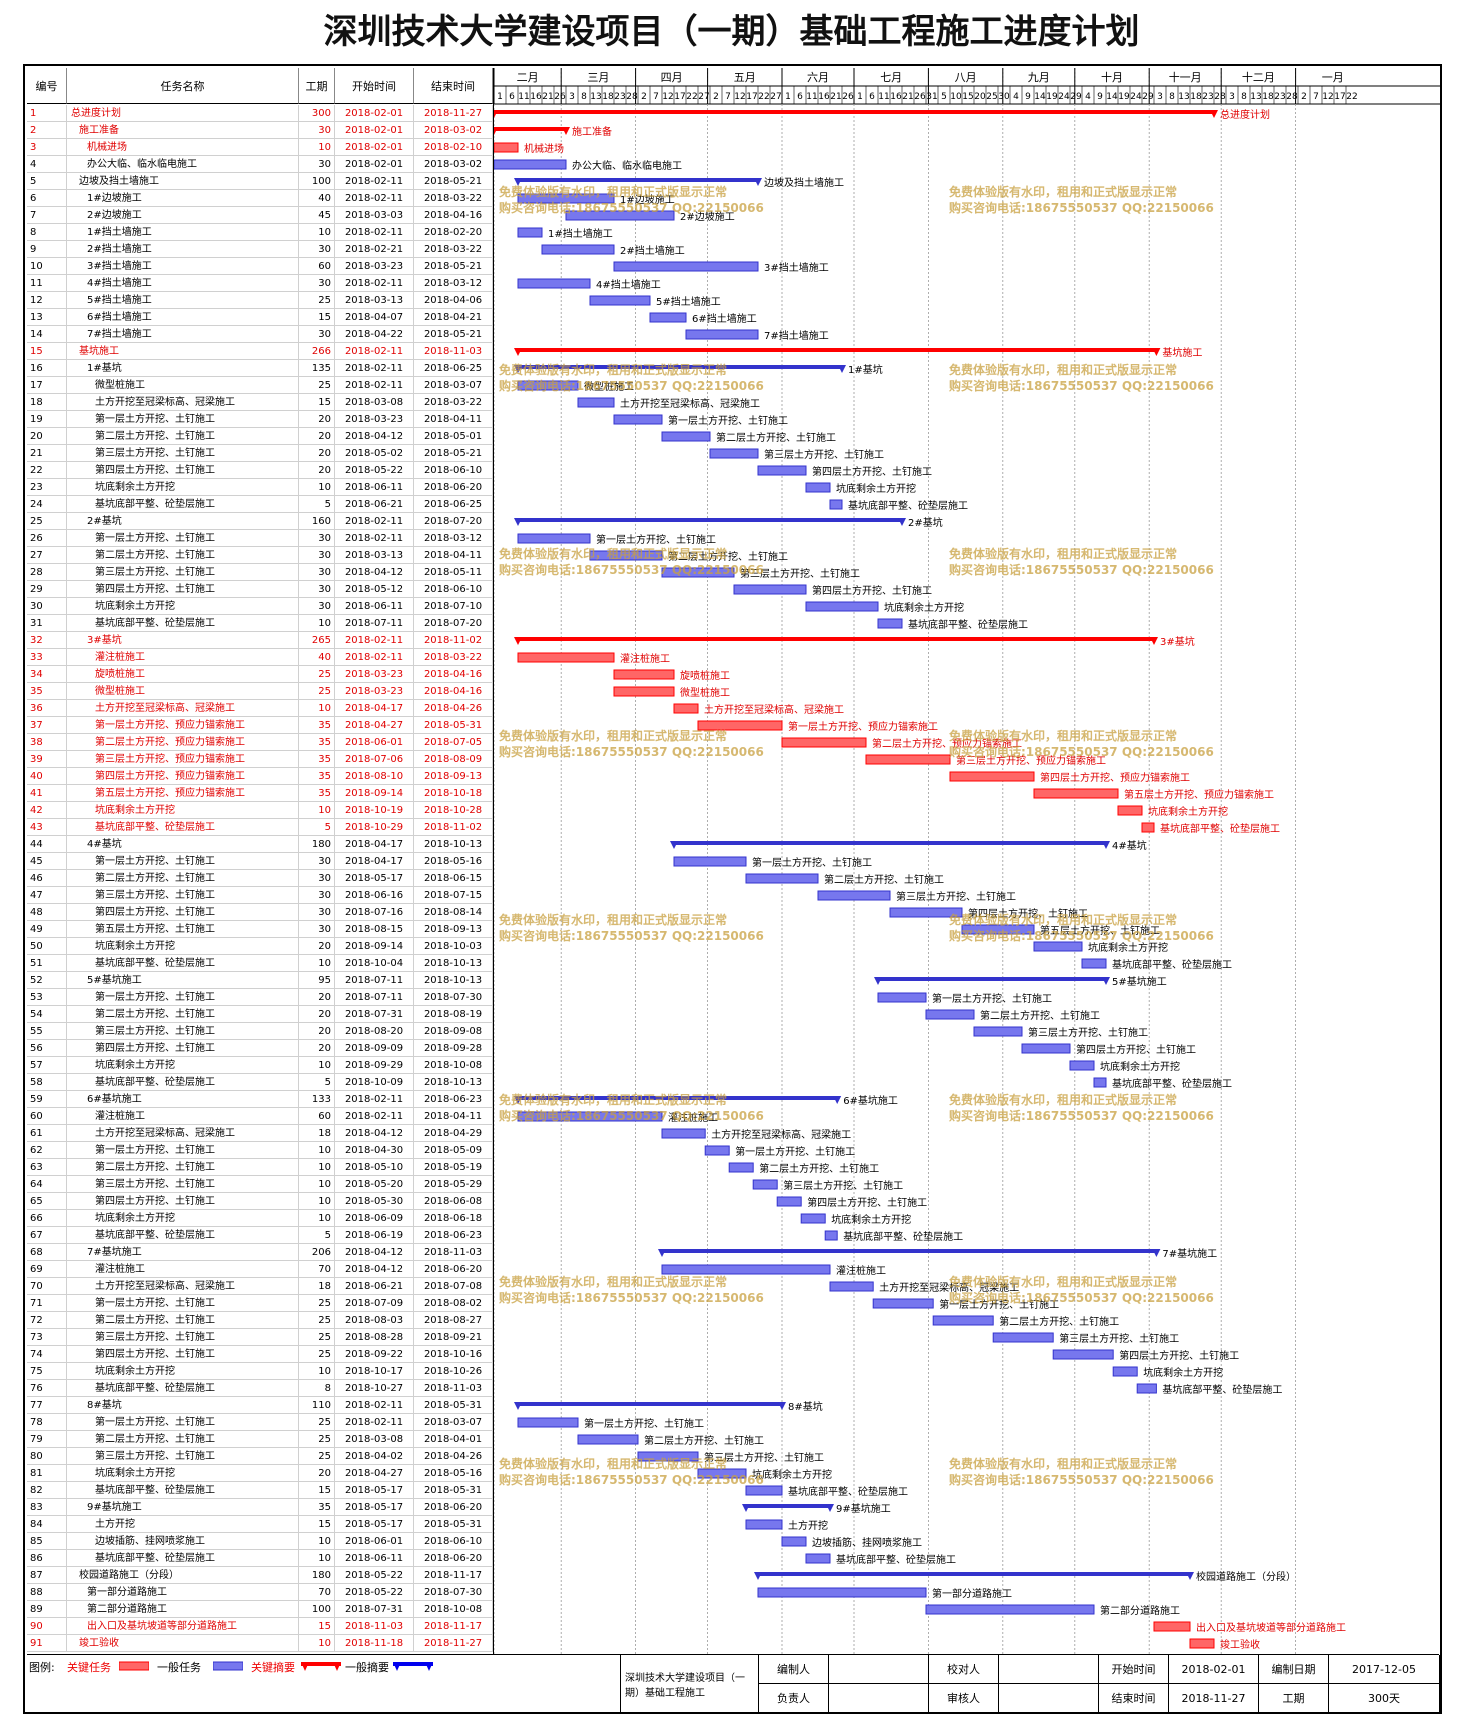 The image size is (1463, 1730). What do you see at coordinates (228, 1666) in the screenshot?
I see `legend-normal-task-swatch` at bounding box center [228, 1666].